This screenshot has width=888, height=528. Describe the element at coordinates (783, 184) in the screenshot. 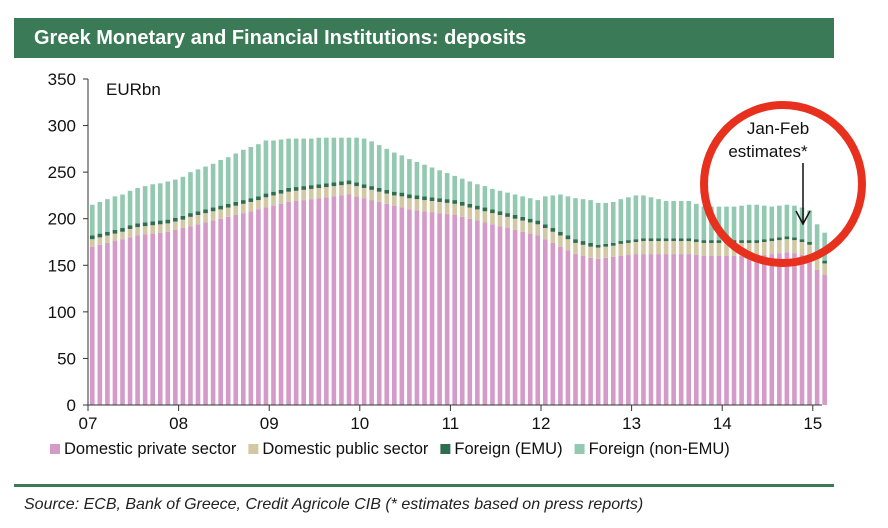

I see `highlight-circle` at that location.